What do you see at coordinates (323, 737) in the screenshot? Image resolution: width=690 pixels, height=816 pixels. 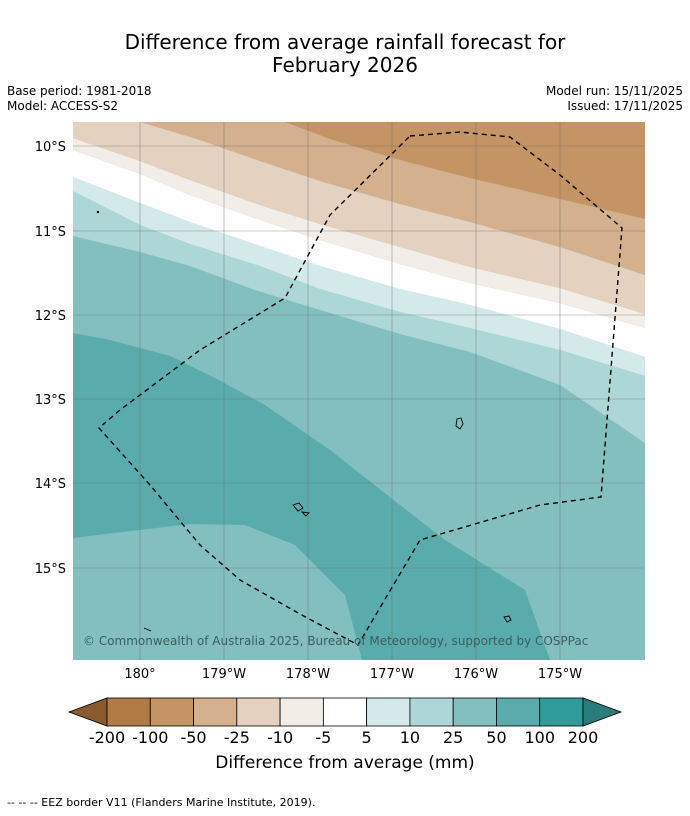 I see `colorbar-tick-label: -5` at bounding box center [323, 737].